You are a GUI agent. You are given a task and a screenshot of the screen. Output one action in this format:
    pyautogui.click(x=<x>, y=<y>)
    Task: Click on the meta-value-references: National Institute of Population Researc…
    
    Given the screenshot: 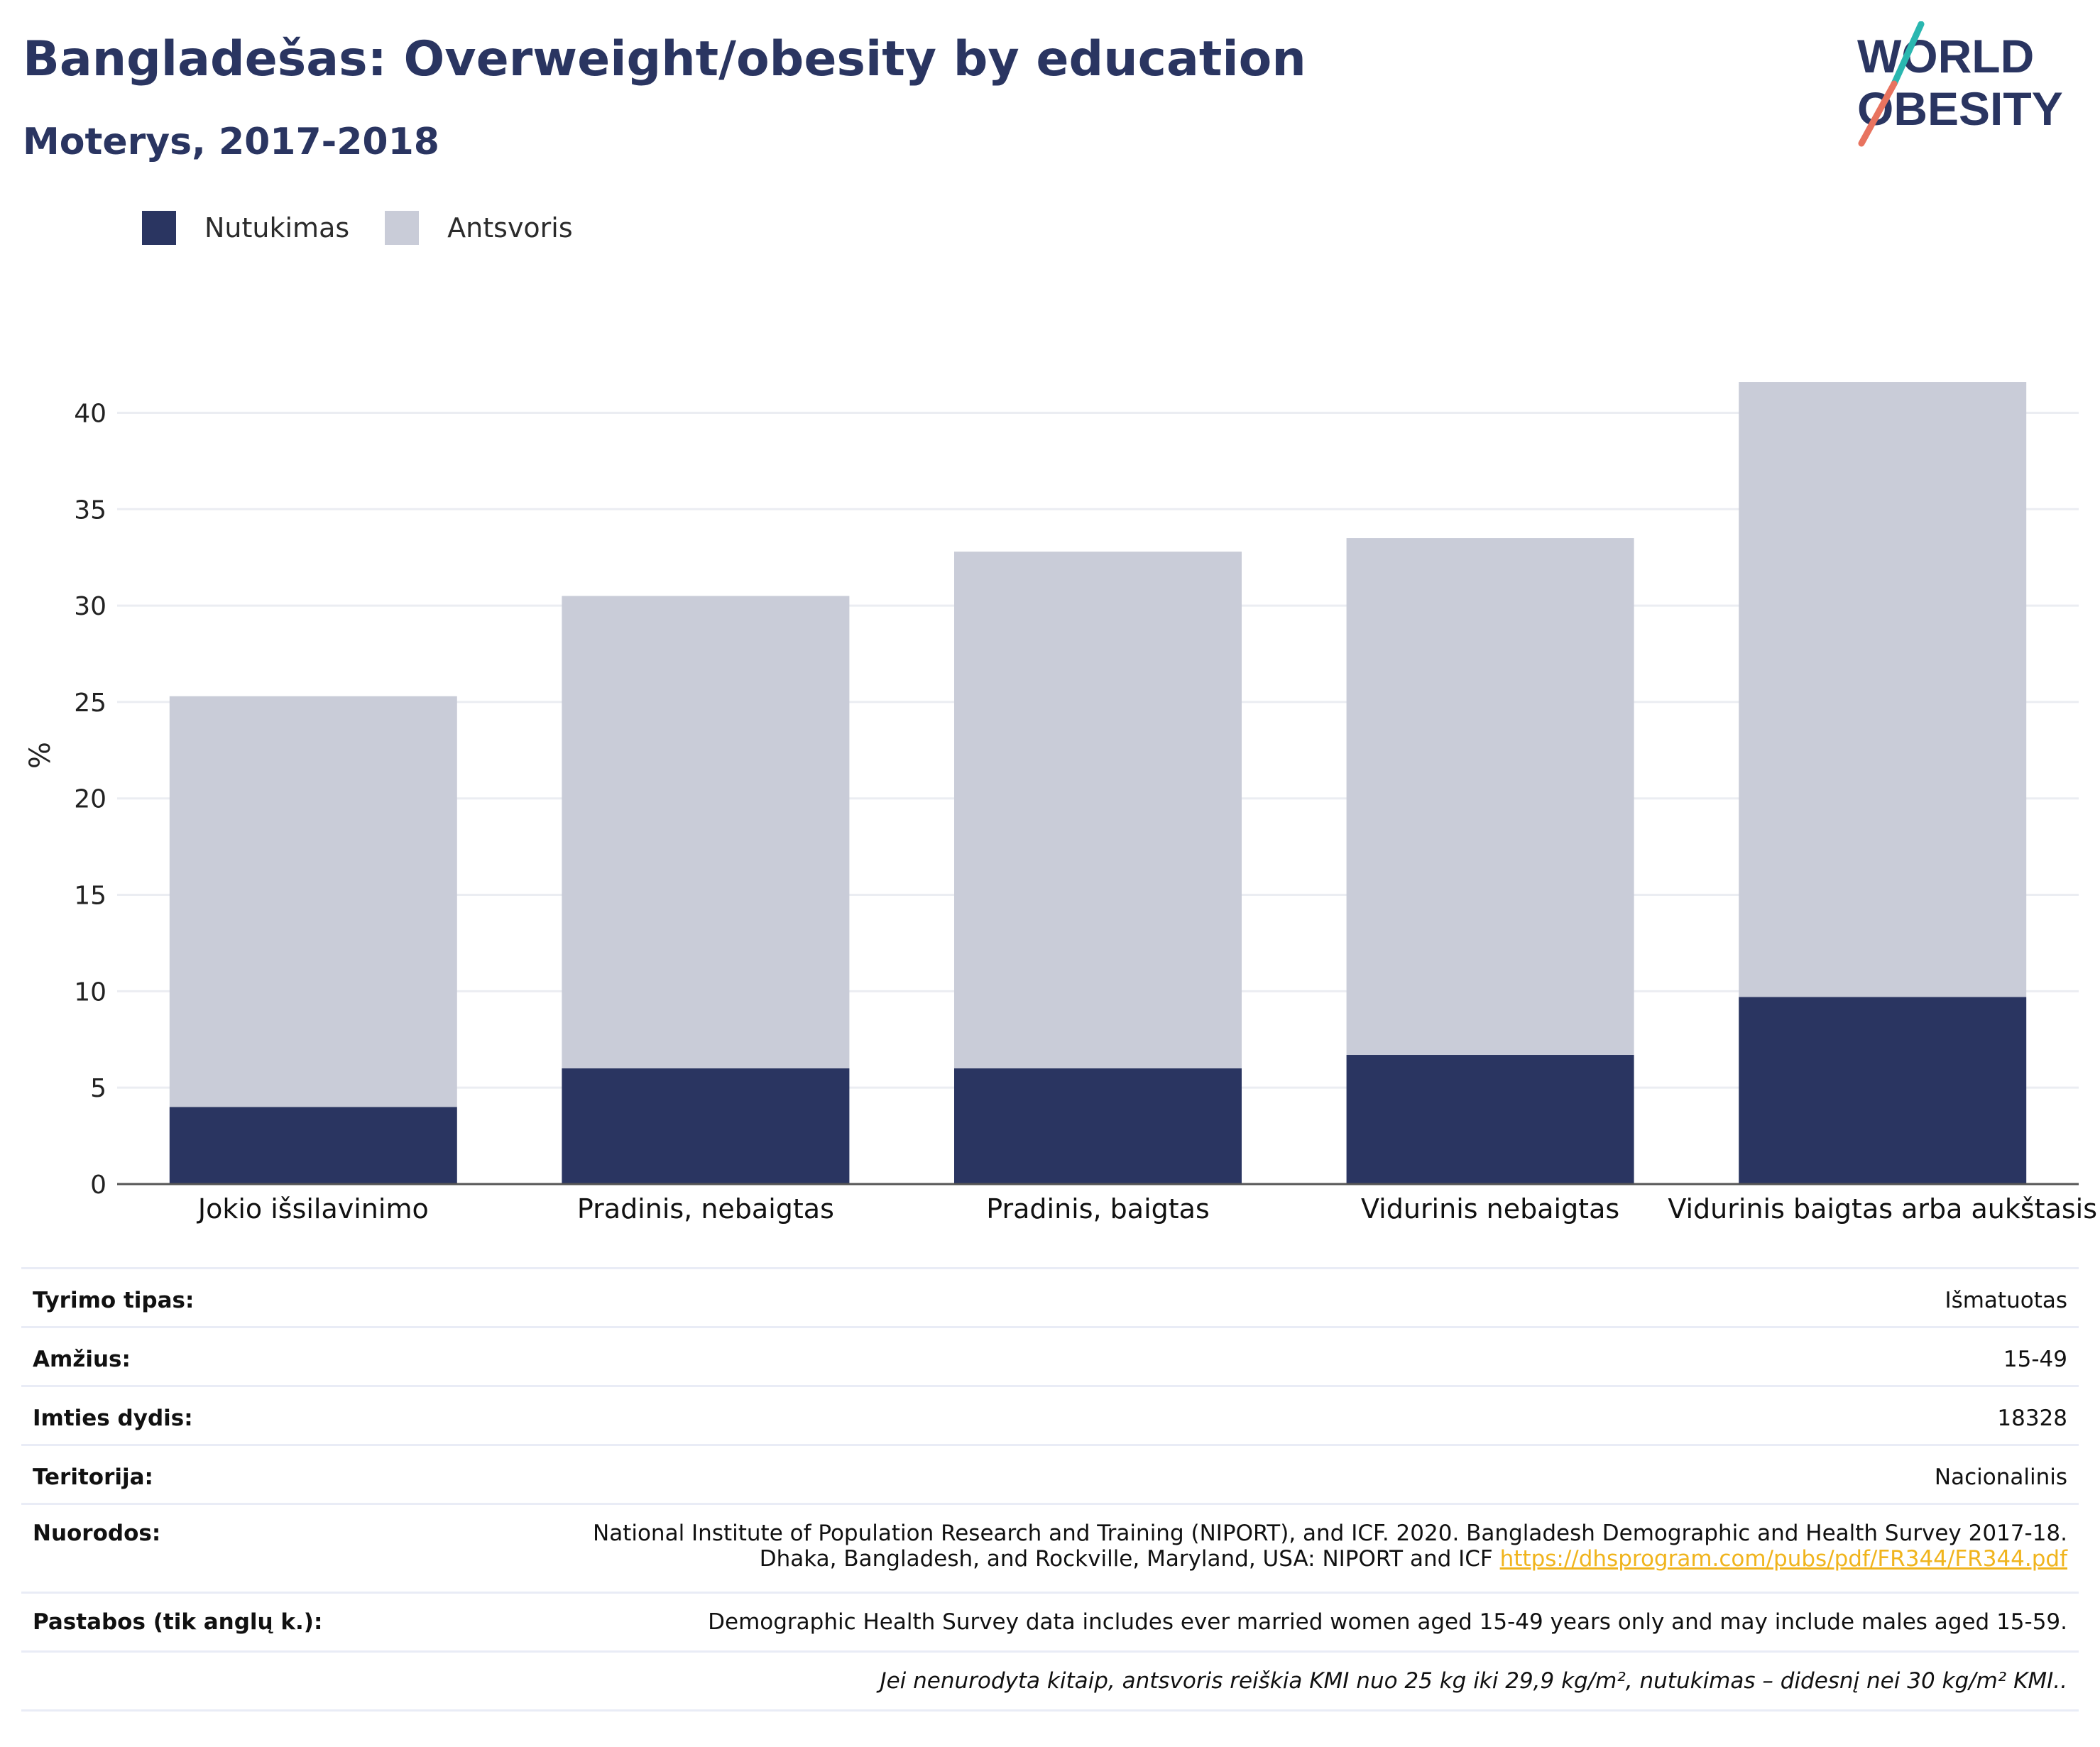 What is the action you would take?
    pyautogui.click(x=1336, y=1546)
    